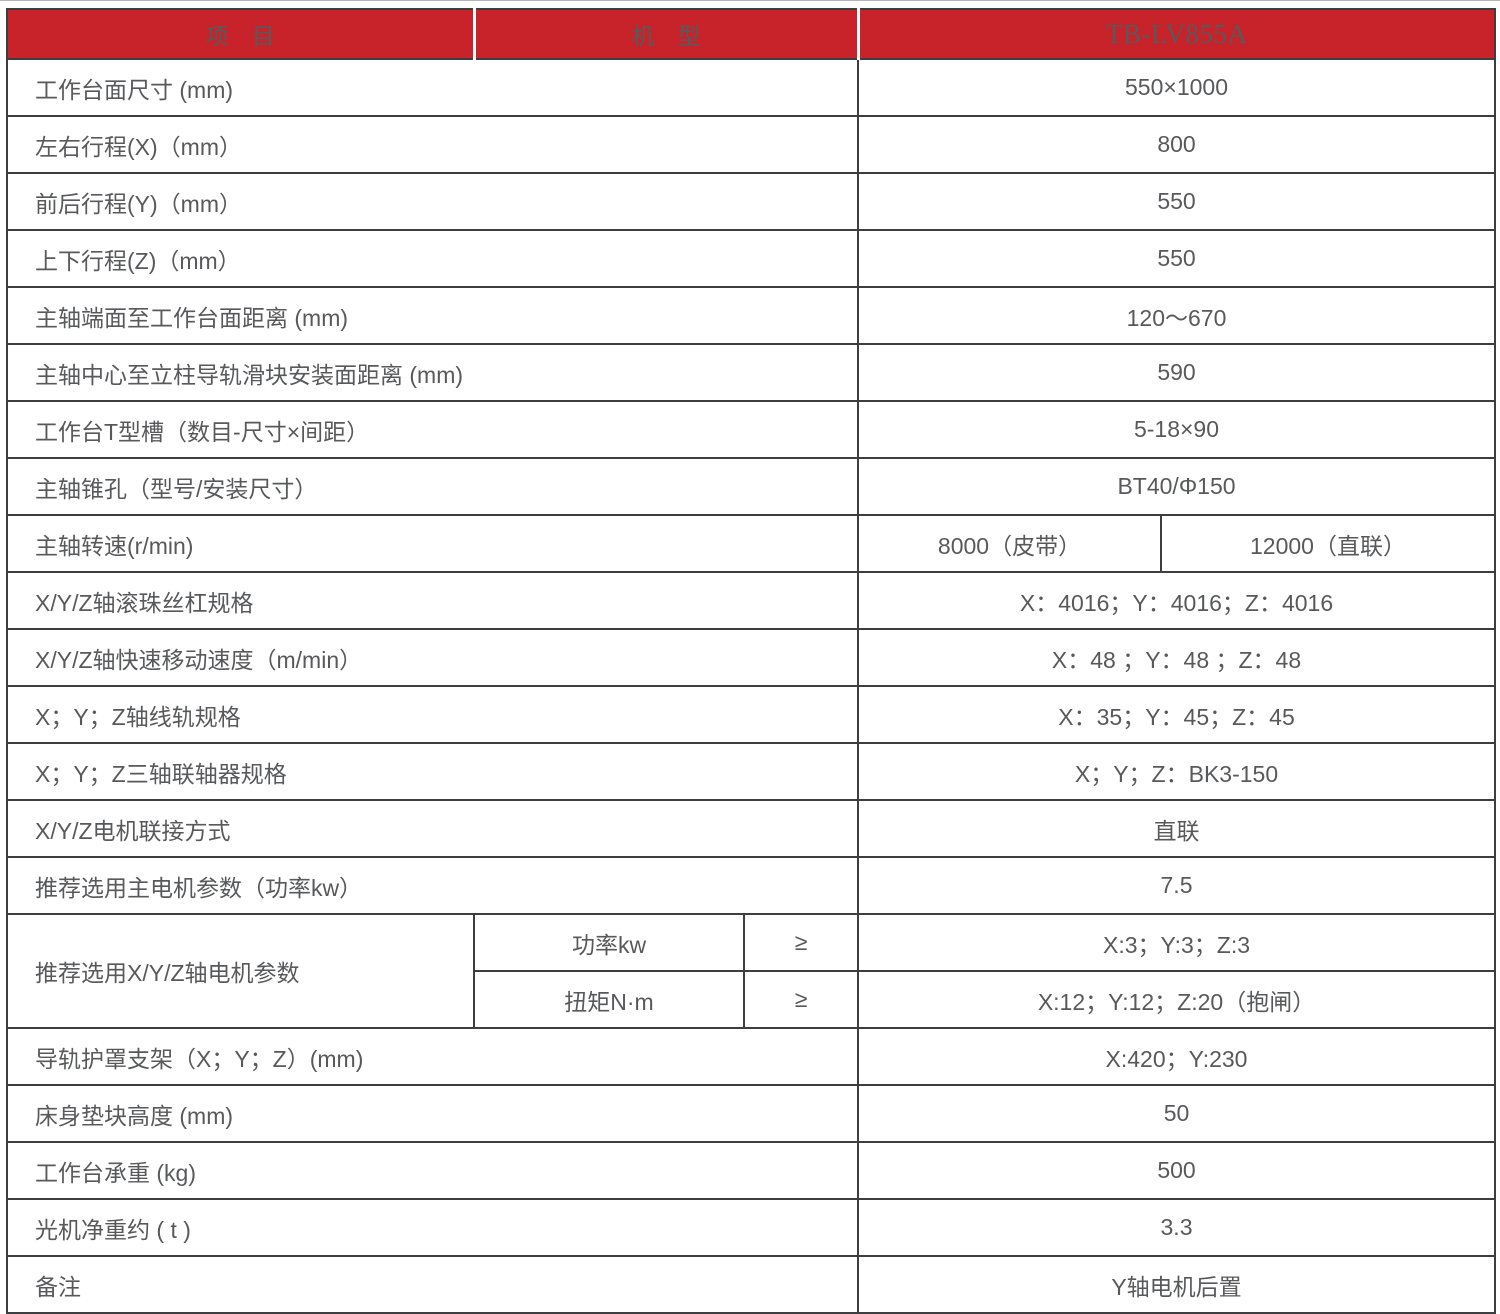  I want to click on header-item: 项 目, so click(240, 34).